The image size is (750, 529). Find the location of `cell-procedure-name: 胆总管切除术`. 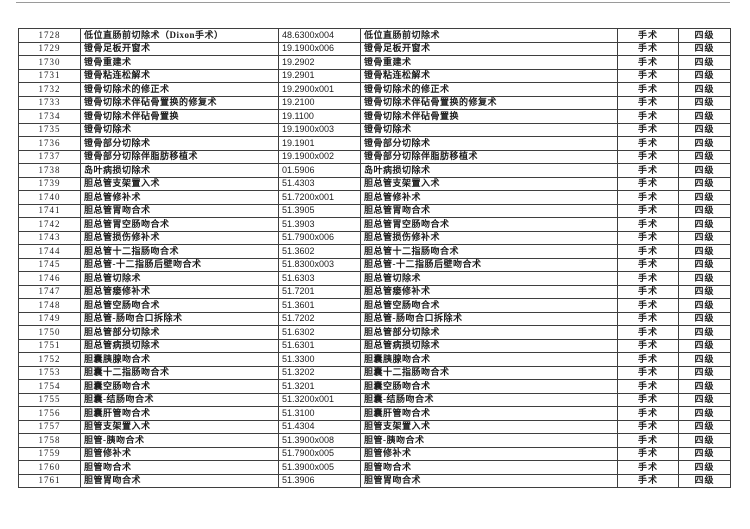

cell-procedure-name: 胆总管切除术 is located at coordinates (179, 278).